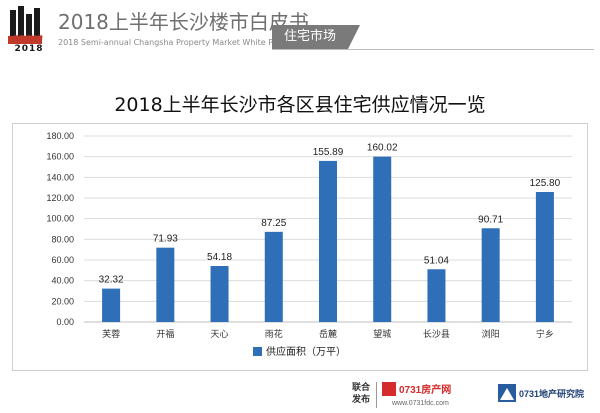 This screenshot has height=413, width=600. I want to click on research-institute-logo: 0731地产研究院, so click(541, 393).